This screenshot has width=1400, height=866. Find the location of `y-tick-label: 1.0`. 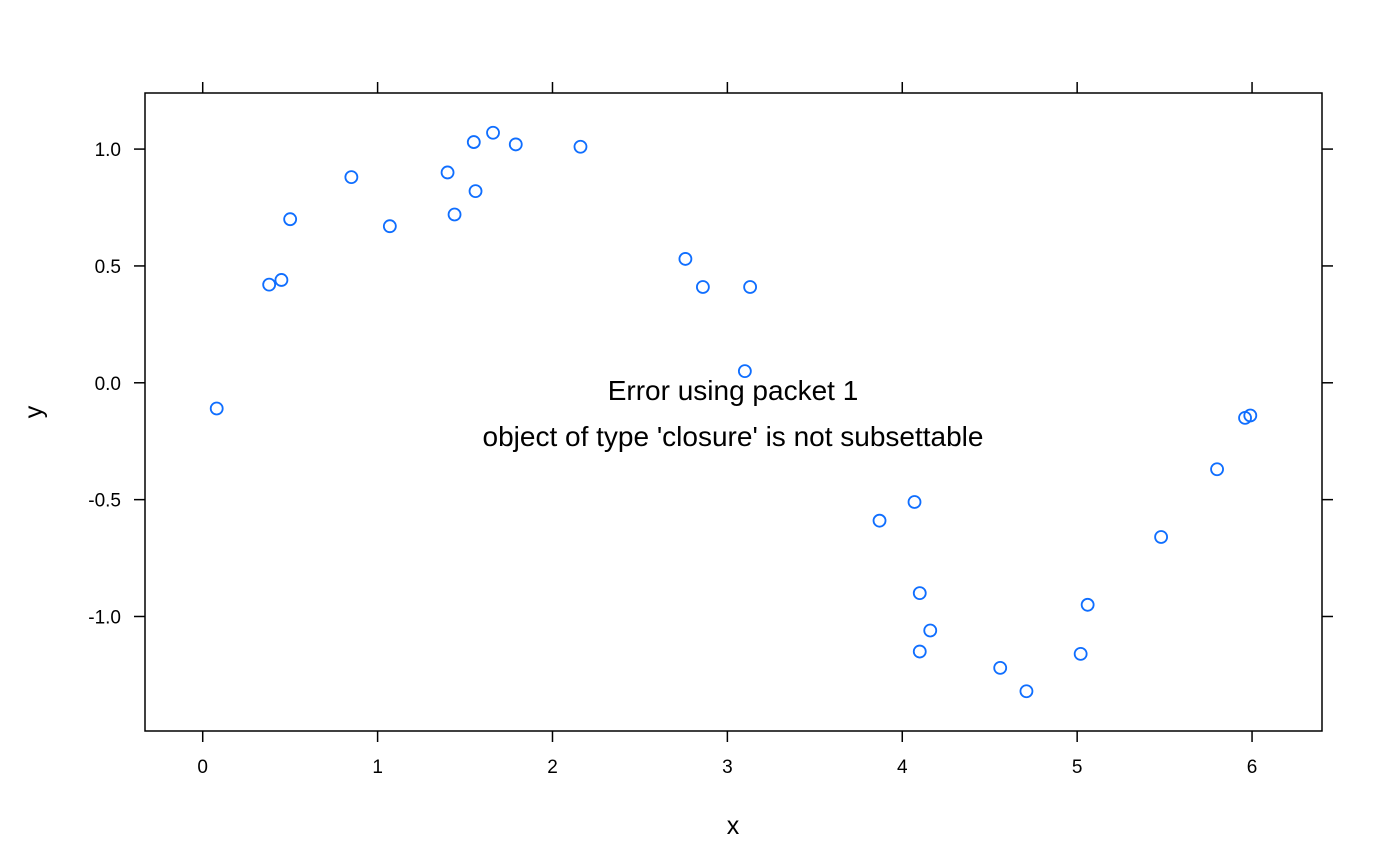

y-tick-label: 1.0 is located at coordinates (108, 150).